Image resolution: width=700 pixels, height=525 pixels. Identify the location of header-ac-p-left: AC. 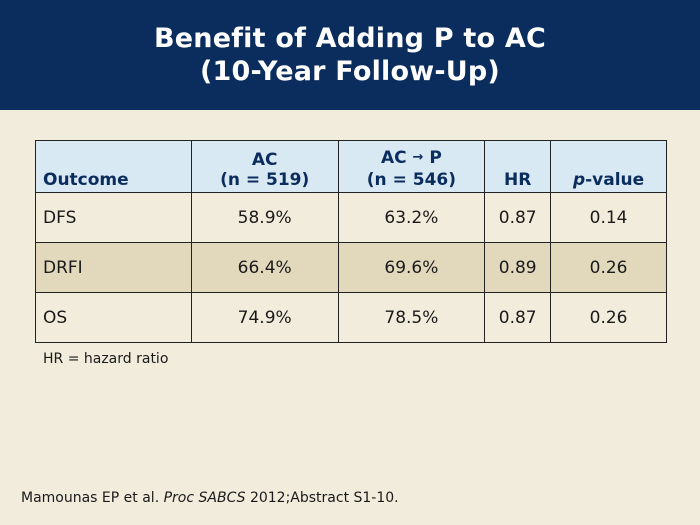
(393, 158).